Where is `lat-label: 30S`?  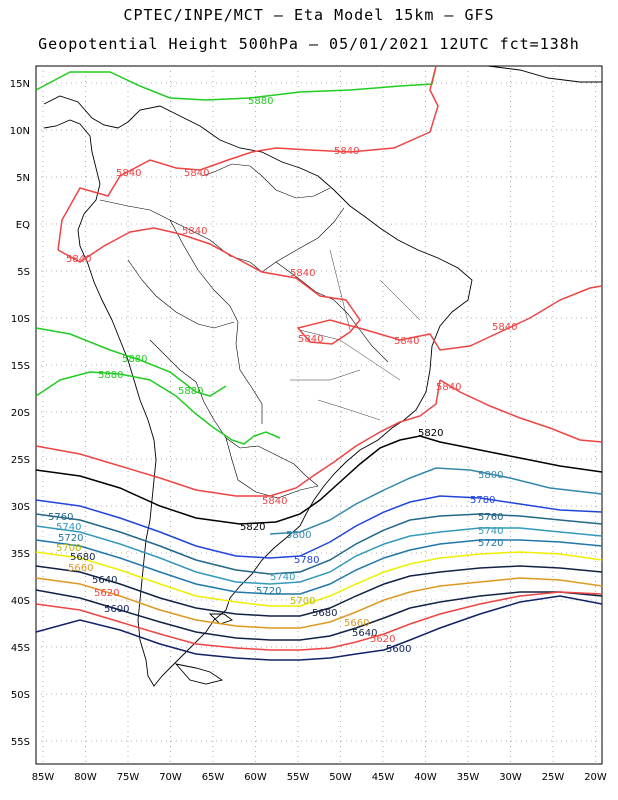
lat-label: 30S is located at coordinates (20, 507).